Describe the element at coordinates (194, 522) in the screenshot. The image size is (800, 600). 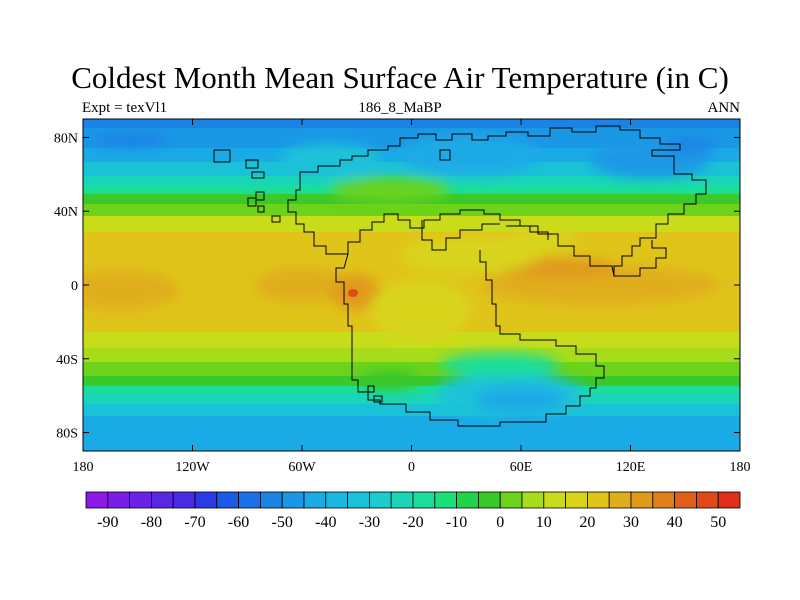
I see `colorbar-label: -70` at that location.